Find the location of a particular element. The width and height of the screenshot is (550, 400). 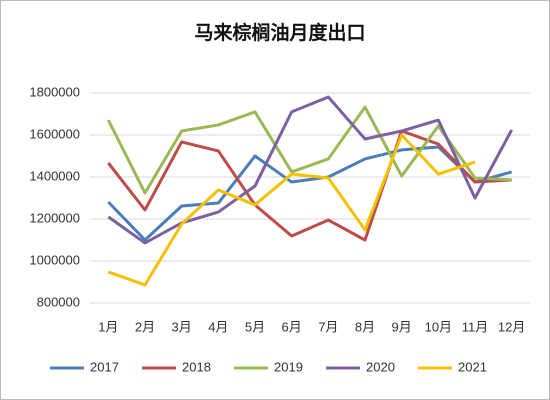

x-tick-label: 5月 is located at coordinates (255, 326).